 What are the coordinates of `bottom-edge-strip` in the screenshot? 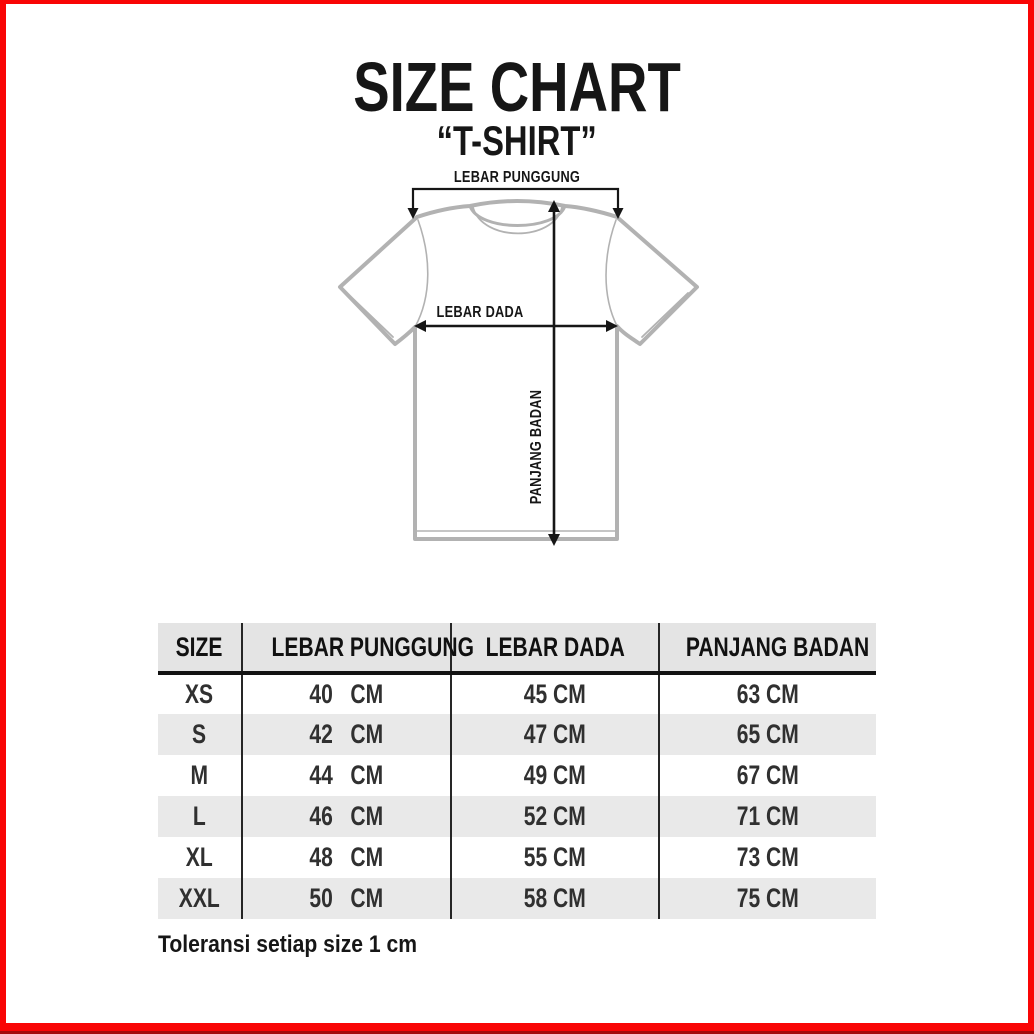 It's located at (517, 1032).